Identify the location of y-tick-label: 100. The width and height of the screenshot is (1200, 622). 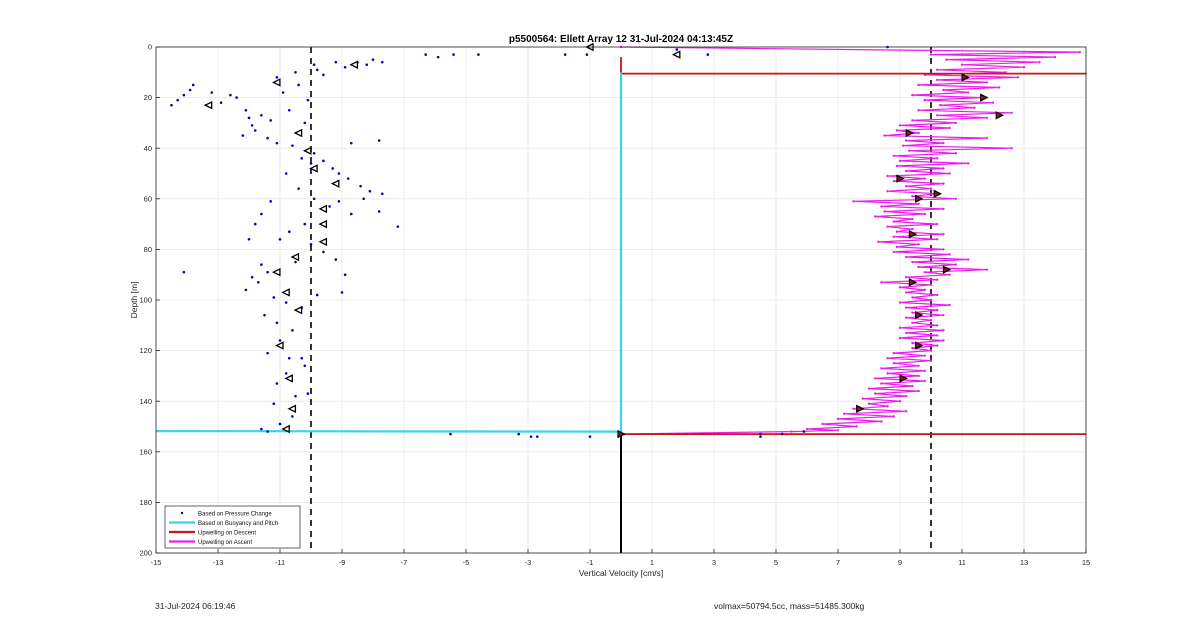
(145, 300).